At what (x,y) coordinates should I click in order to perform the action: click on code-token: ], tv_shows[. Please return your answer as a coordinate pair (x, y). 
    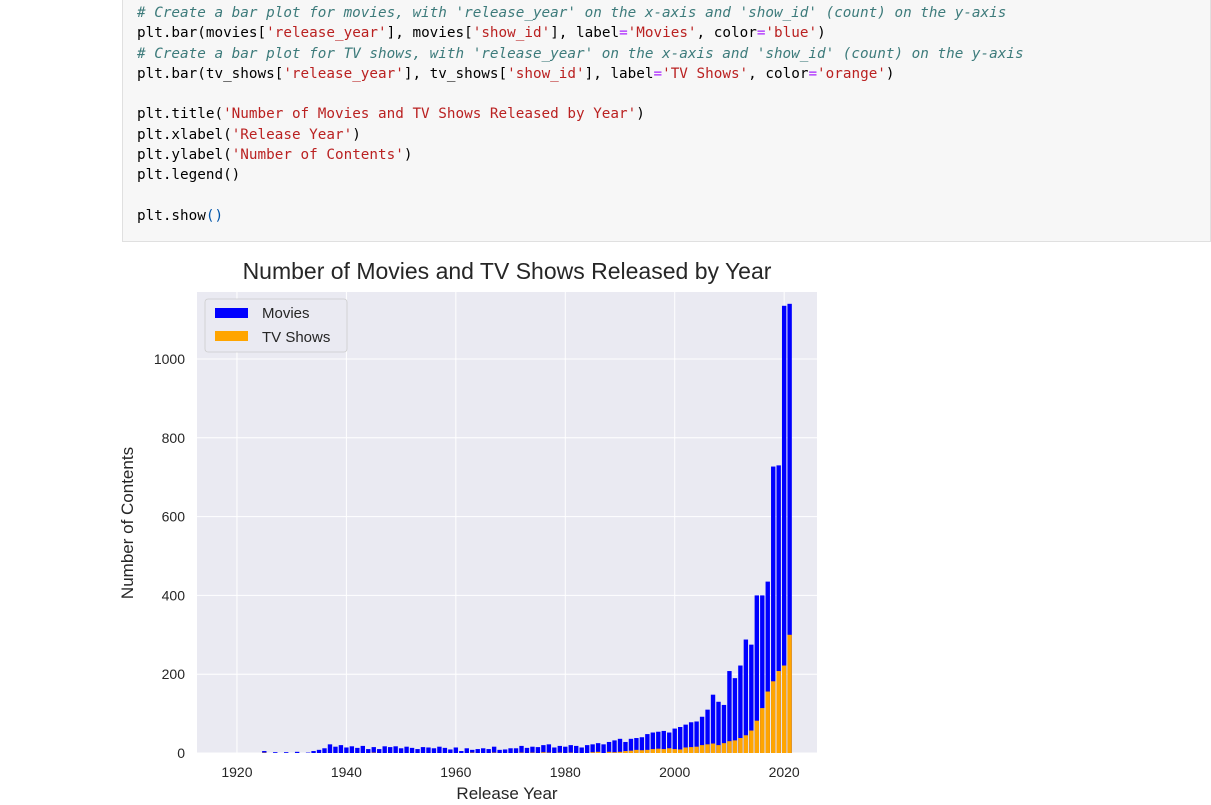
    Looking at the image, I should click on (455, 74).